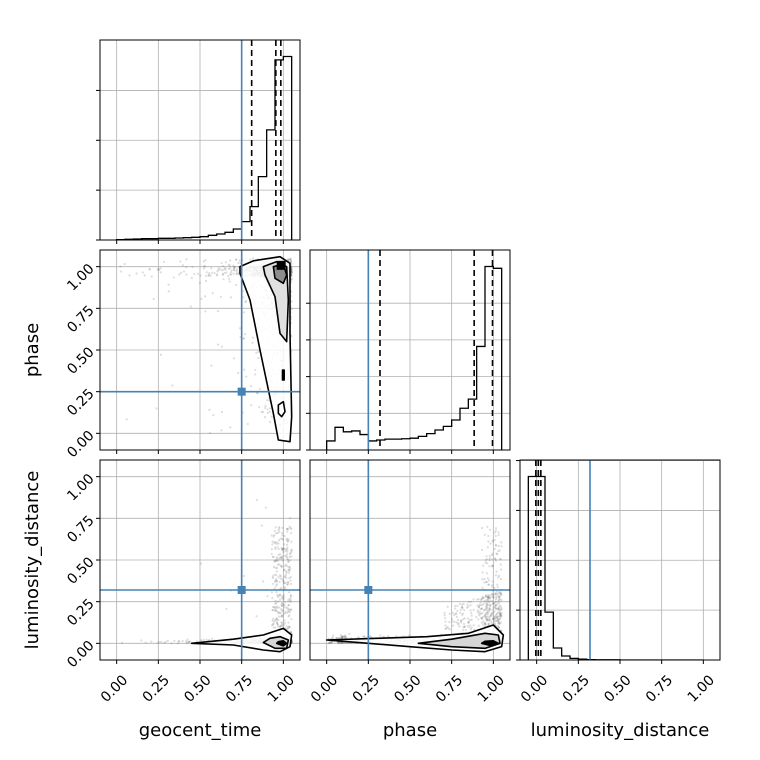  Describe the element at coordinates (80, 402) in the screenshot. I see `y-tick-label-phase: 0.25` at that location.